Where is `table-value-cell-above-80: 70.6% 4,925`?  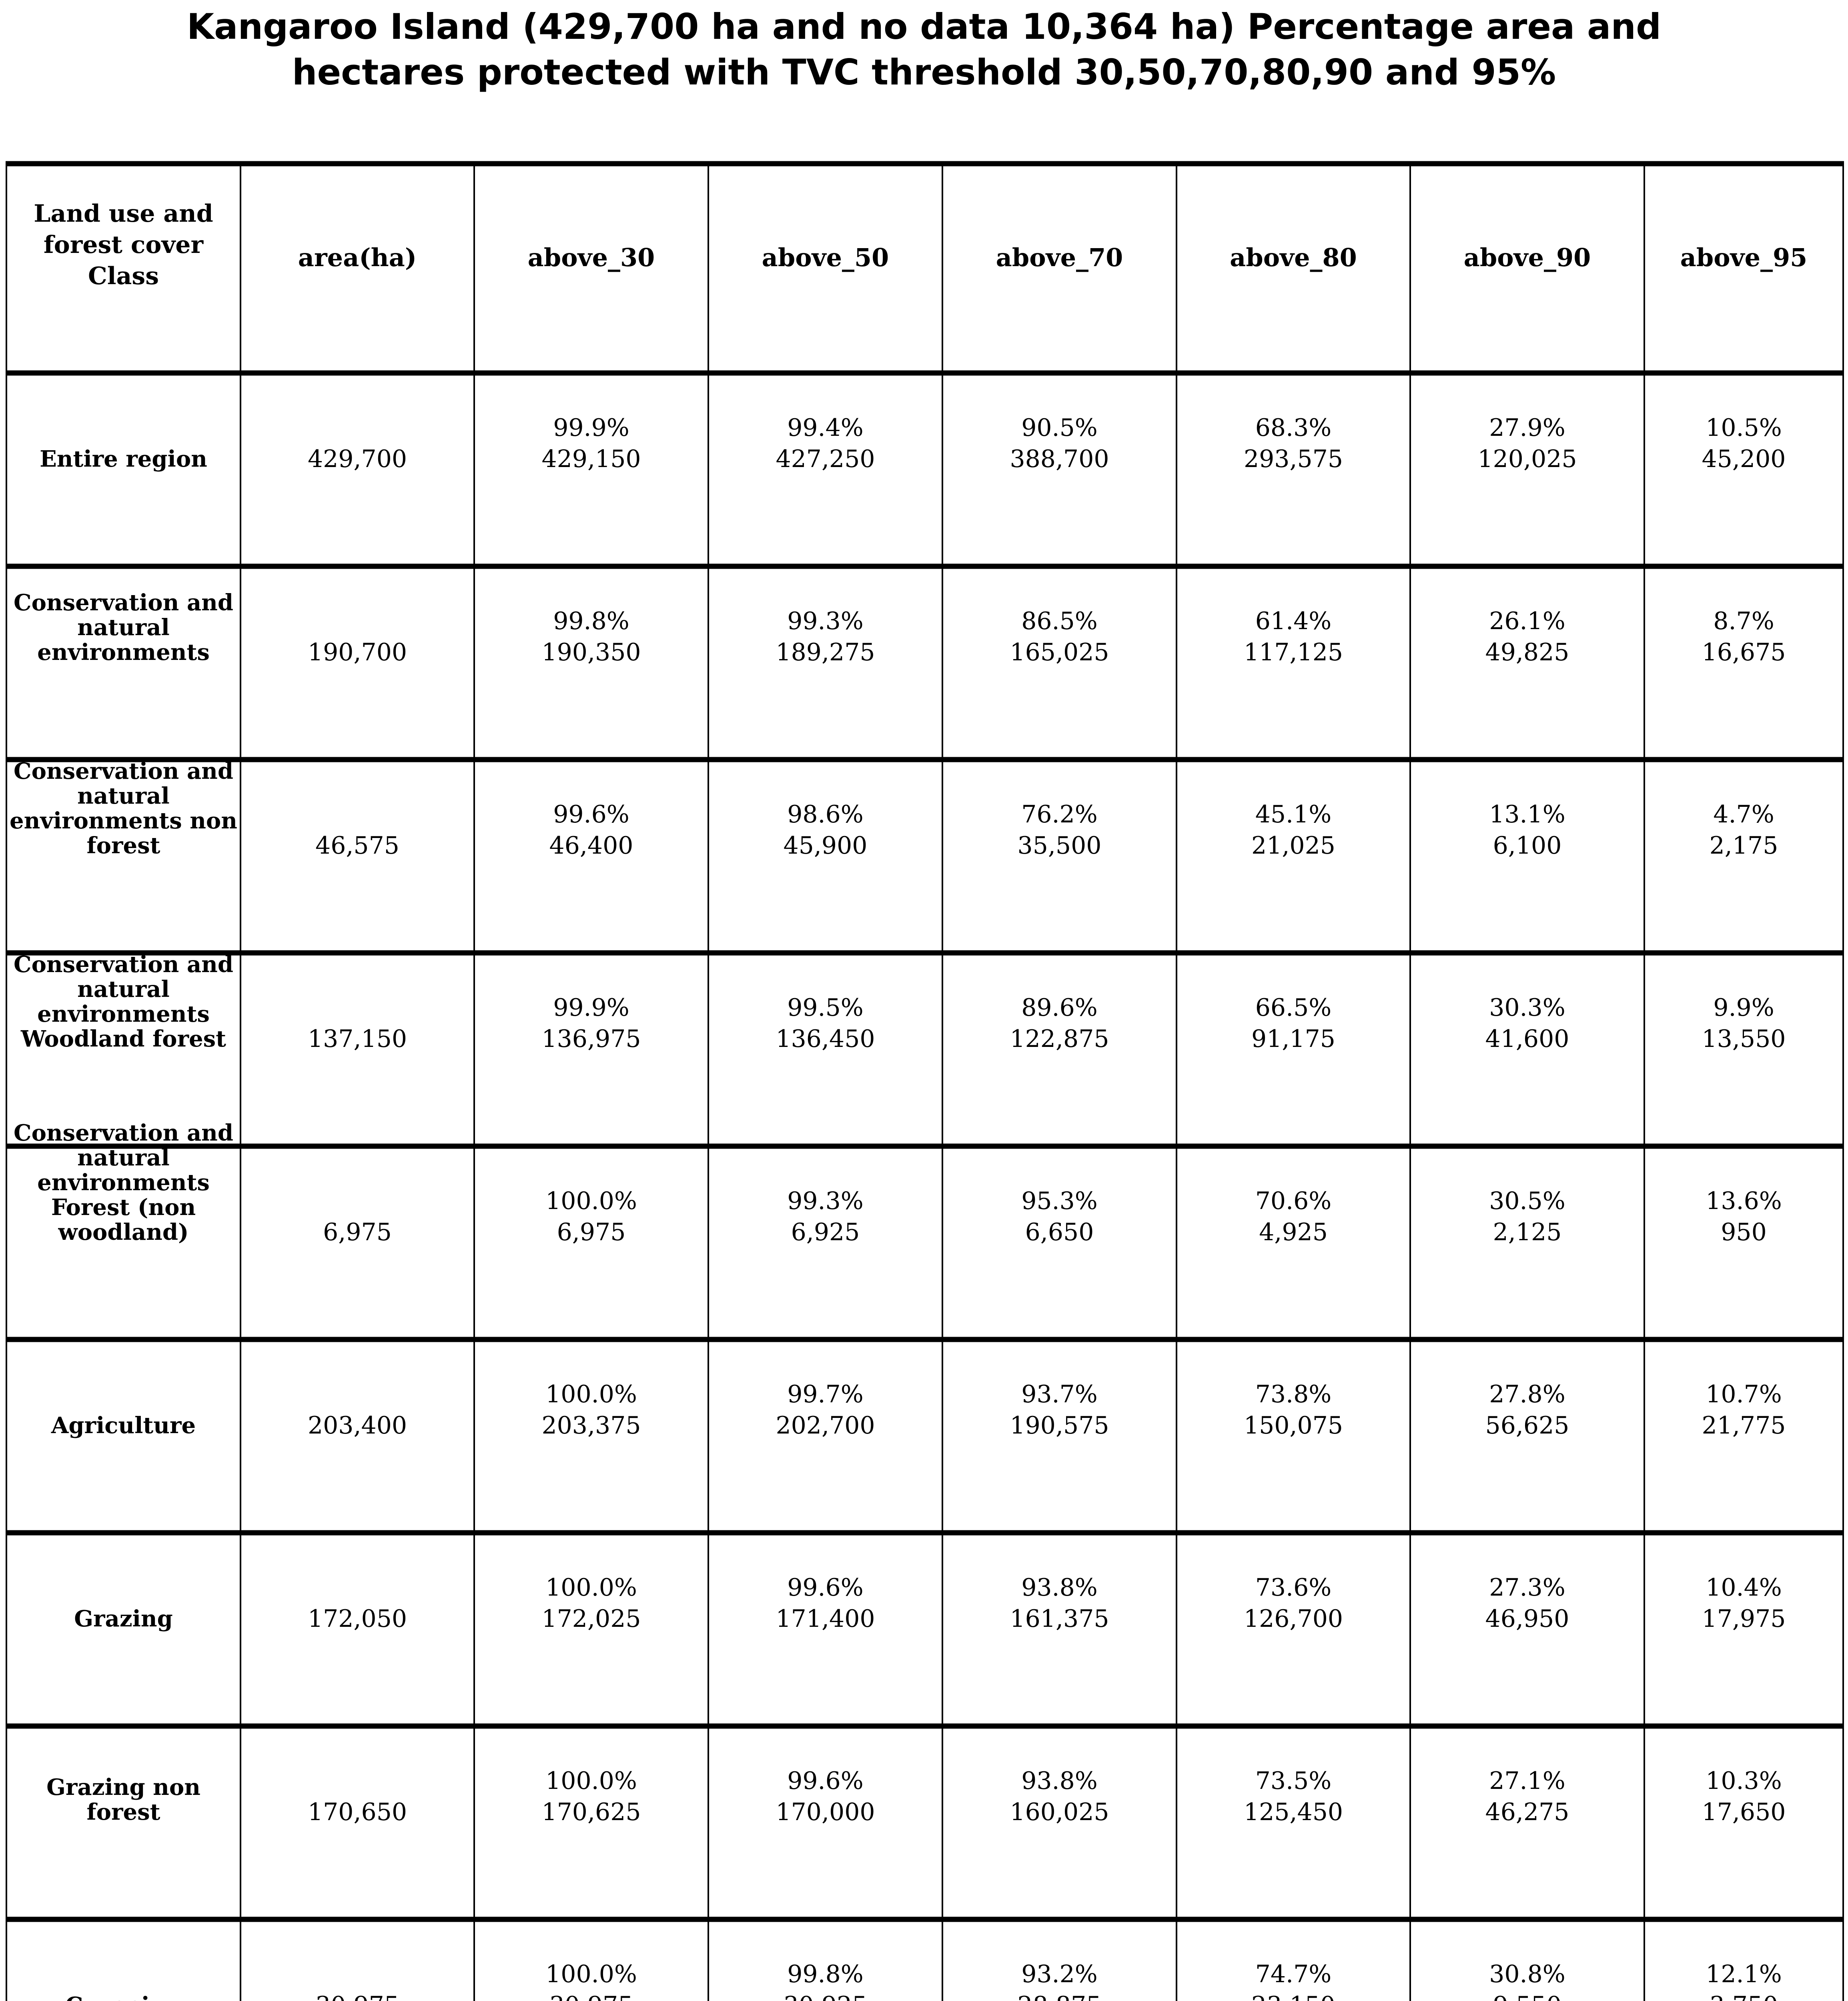
table-value-cell-above-80: 70.6% 4,925 is located at coordinates (1294, 1242).